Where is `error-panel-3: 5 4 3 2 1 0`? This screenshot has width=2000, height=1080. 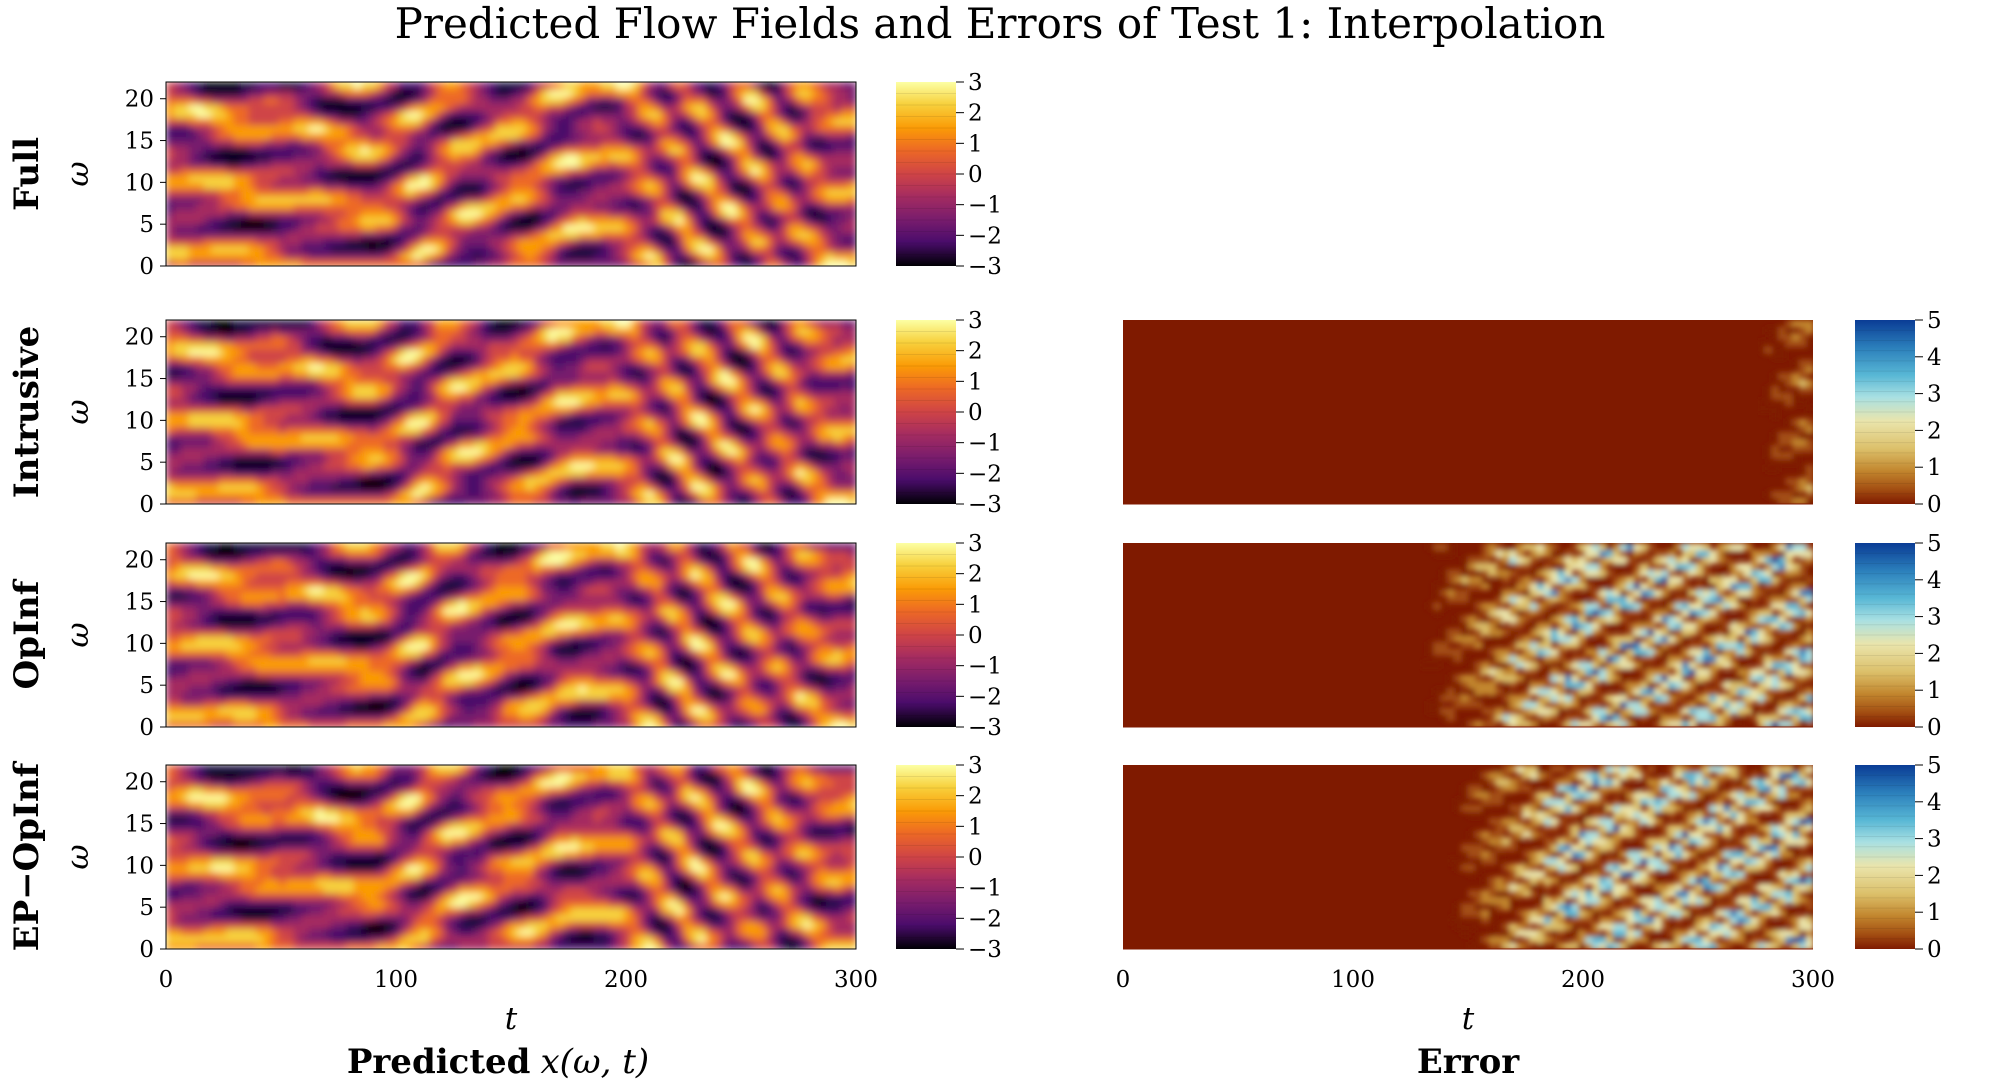
error-panel-3: 5 4 3 2 1 0 is located at coordinates (1532, 858).